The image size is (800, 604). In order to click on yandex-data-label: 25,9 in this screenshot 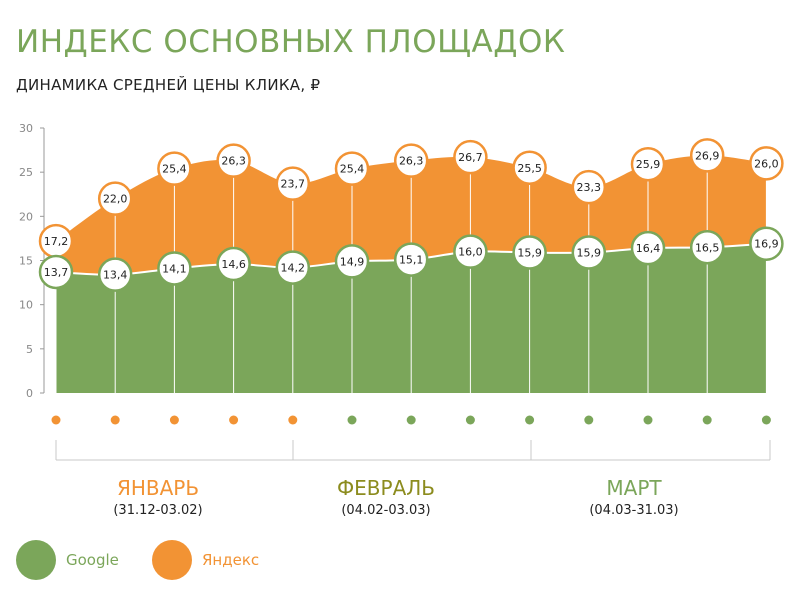, I will do `click(648, 164)`.